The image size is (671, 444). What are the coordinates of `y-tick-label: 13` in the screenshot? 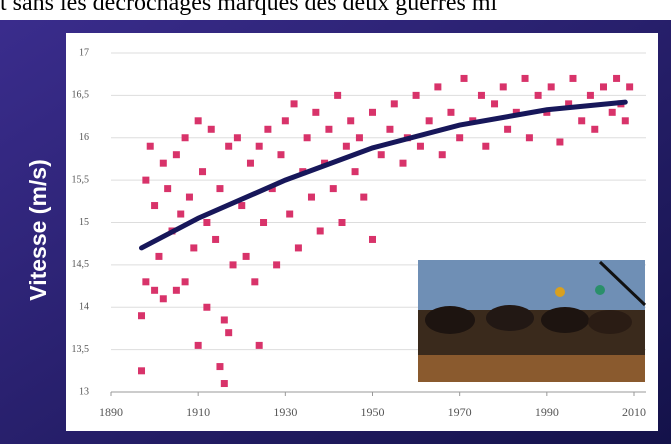 It's located at (84, 391).